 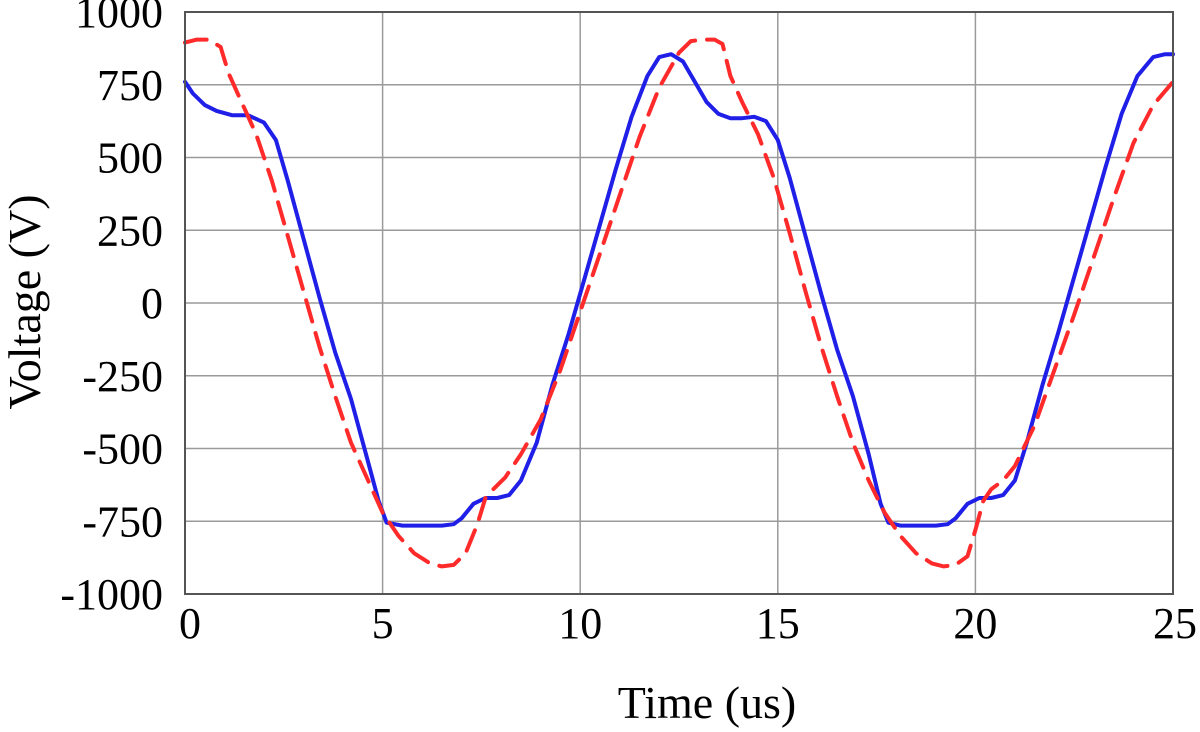 I want to click on y-tick-label: 500, so click(x=130, y=158).